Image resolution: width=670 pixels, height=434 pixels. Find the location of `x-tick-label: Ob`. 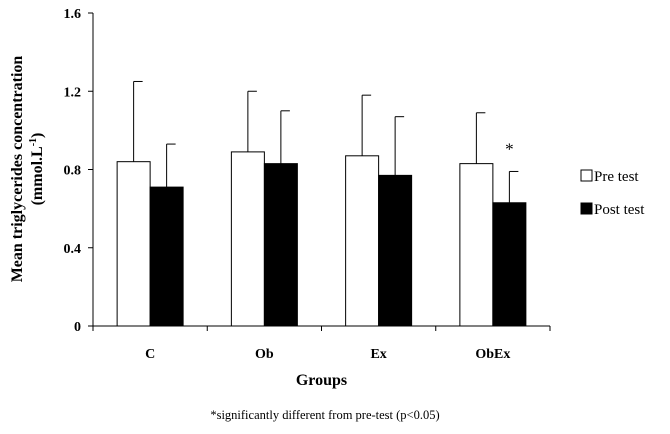

x-tick-label: Ob is located at coordinates (264, 354).